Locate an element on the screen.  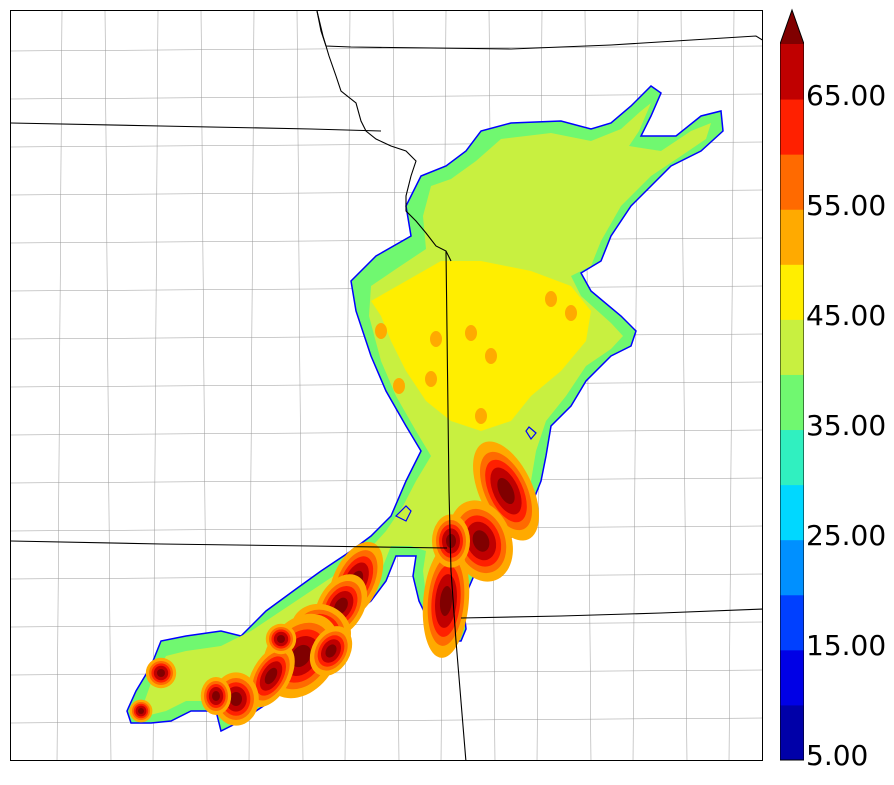
colorbar-label-65: 65.00 is located at coordinates (846, 95).